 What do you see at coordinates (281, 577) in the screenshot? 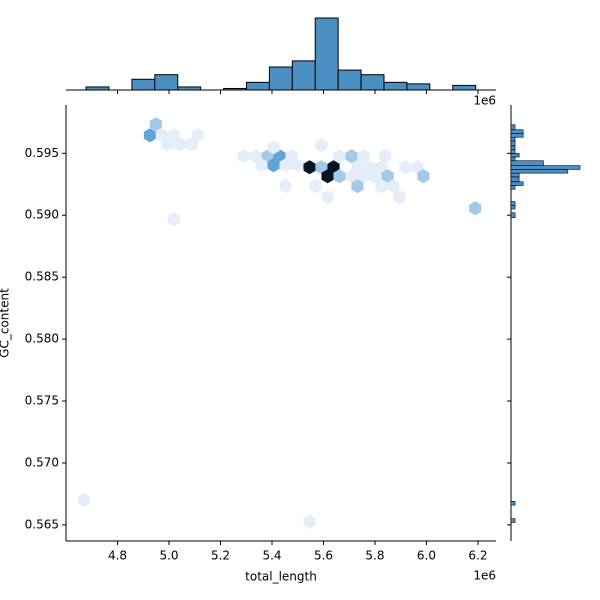
I see `x-axis-label: total_length` at bounding box center [281, 577].